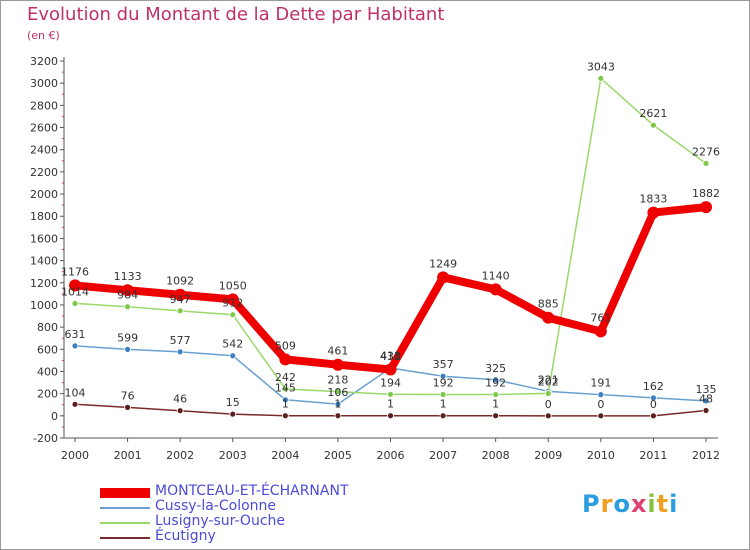 The image size is (750, 550). What do you see at coordinates (233, 402) in the screenshot?
I see `data-label: 15` at bounding box center [233, 402].